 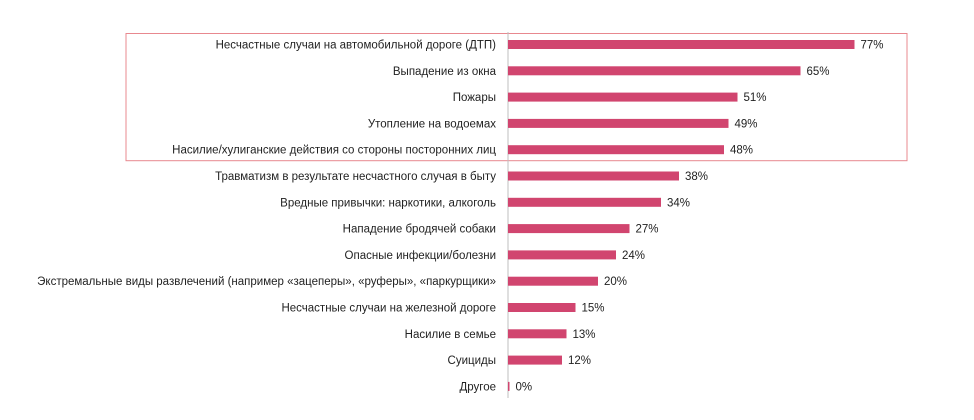 I want to click on value-label: 12%, so click(x=579, y=361).